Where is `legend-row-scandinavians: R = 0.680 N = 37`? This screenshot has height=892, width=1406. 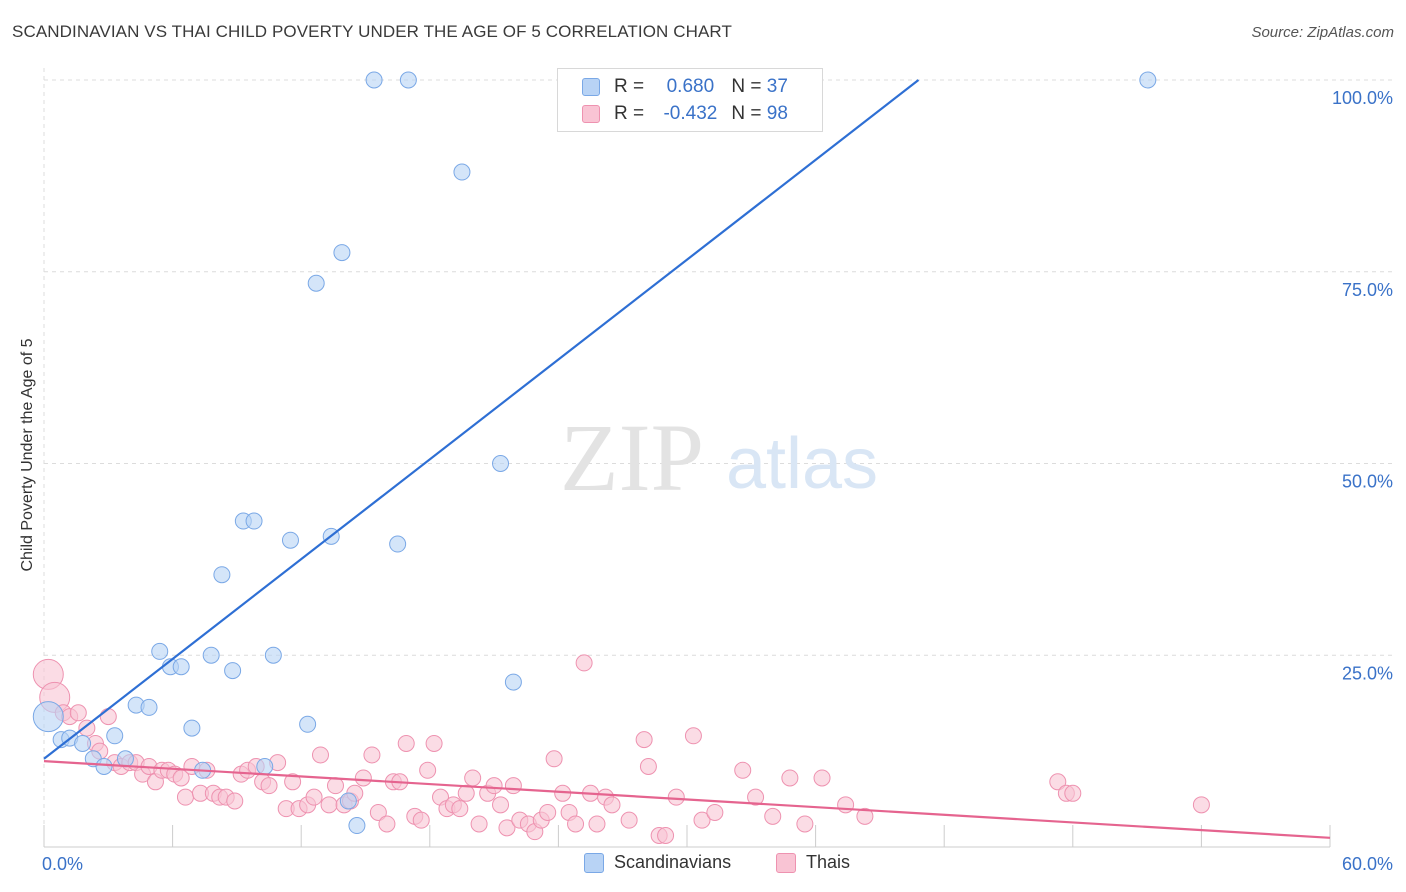
legend-row-scandinavians: R = 0.680 N = 37 is located at coordinates (685, 87).